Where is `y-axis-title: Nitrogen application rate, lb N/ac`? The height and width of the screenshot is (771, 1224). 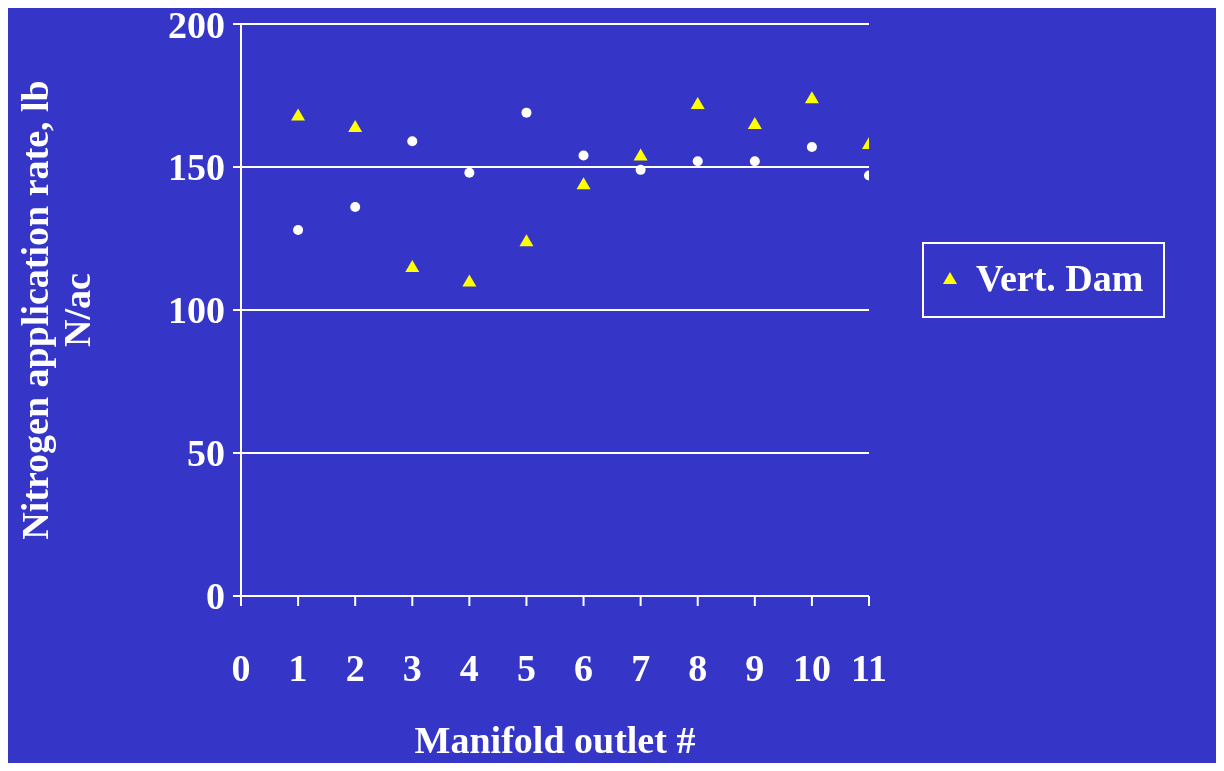 y-axis-title: Nitrogen application rate, lb N/ac is located at coordinates (56, 310).